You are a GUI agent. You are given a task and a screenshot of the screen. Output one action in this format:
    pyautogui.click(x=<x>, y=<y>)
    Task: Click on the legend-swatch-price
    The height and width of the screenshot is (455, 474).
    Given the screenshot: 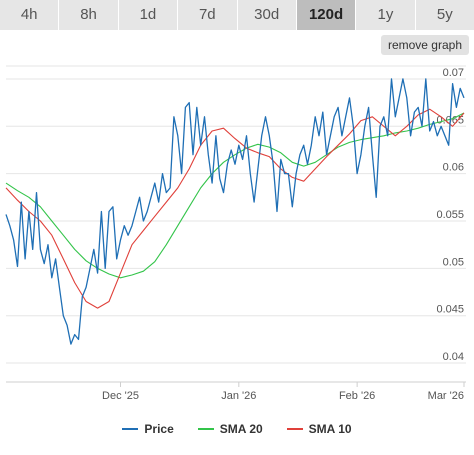 What is the action you would take?
    pyautogui.click(x=130, y=429)
    